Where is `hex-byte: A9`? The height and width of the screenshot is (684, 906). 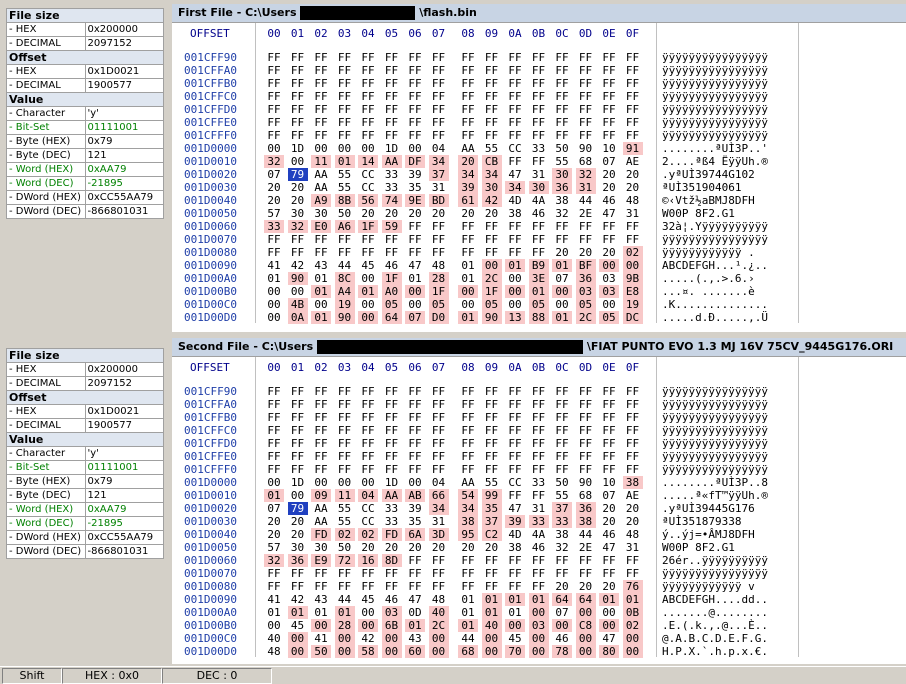
hex-byte: A9 is located at coordinates (321, 200).